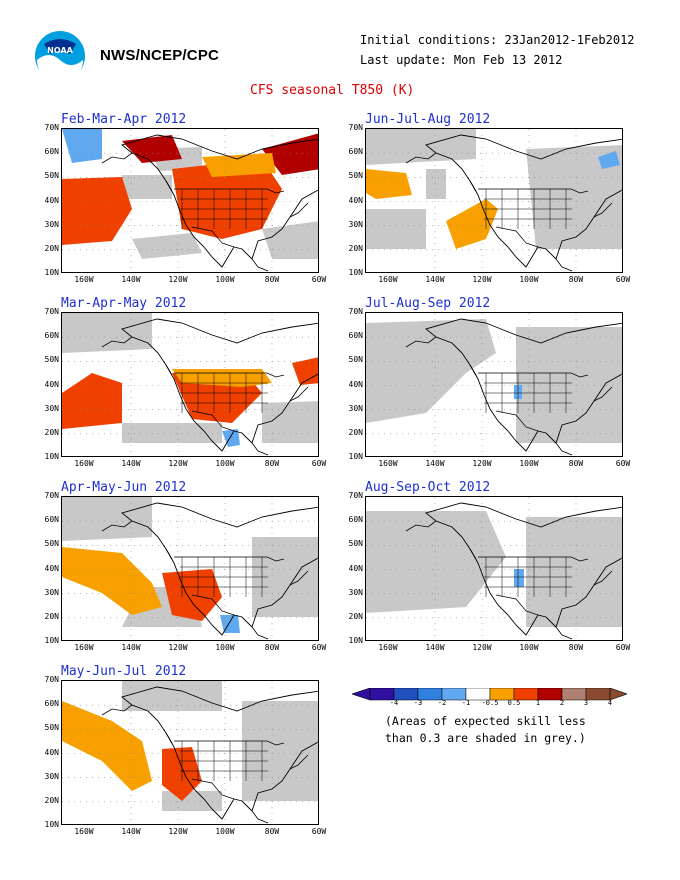 Image resolution: width=680 pixels, height=880 pixels. I want to click on colorbar-tick-label: -2, so click(442, 703).